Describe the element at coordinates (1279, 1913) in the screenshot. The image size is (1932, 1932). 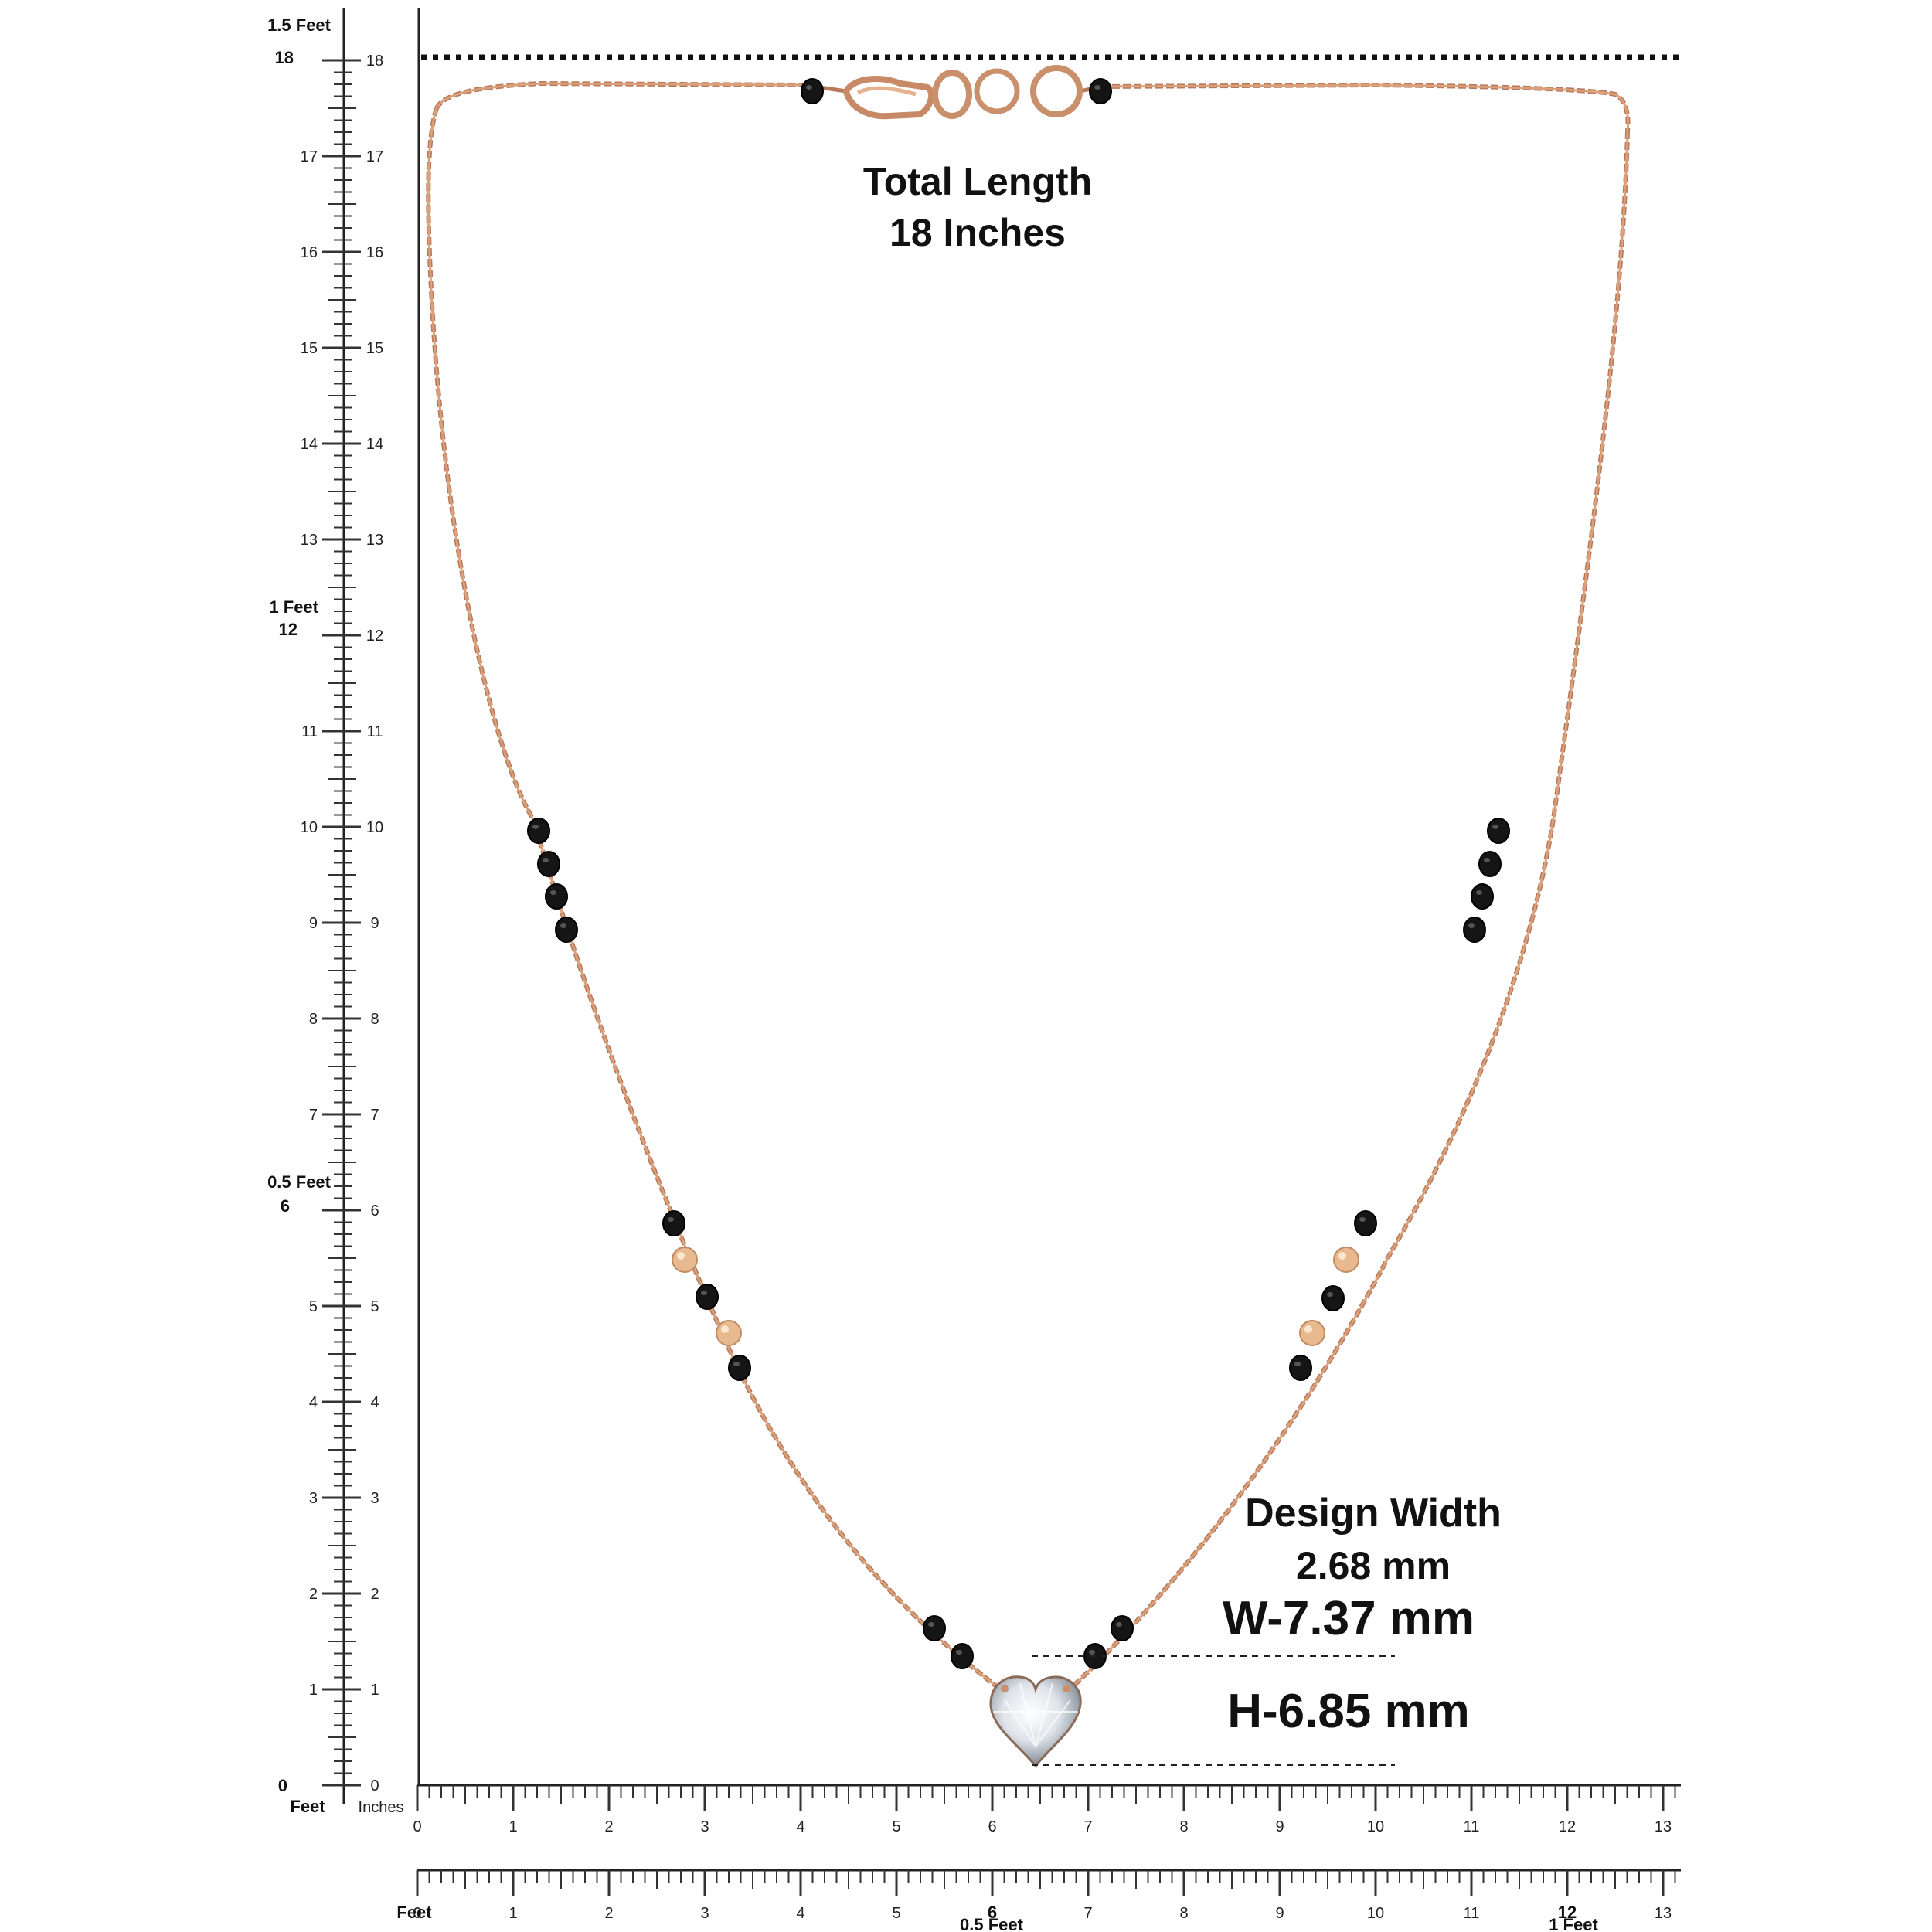
I see `bottom-feet-label: 9` at that location.